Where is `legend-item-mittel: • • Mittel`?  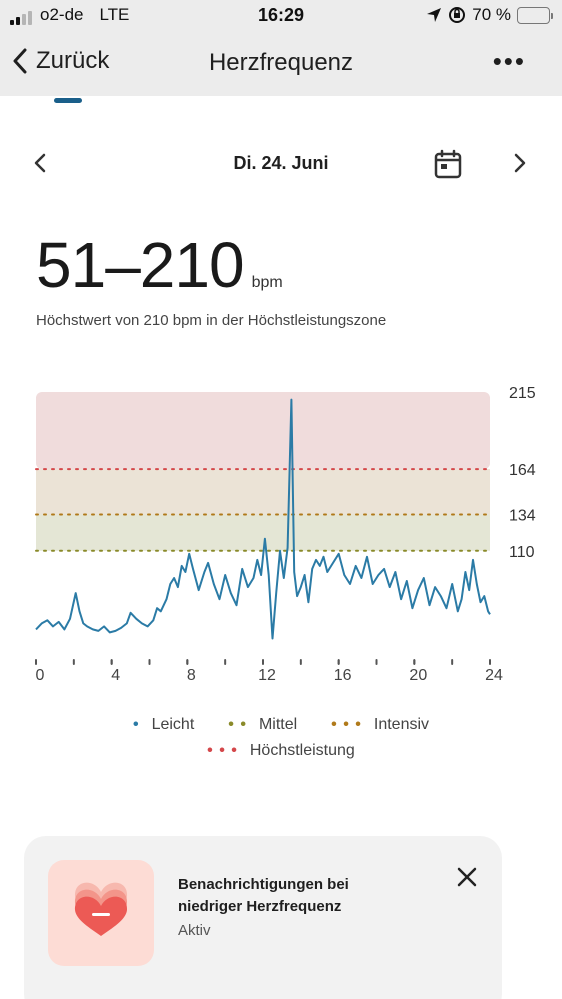 legend-item-mittel: • • Mittel is located at coordinates (262, 725).